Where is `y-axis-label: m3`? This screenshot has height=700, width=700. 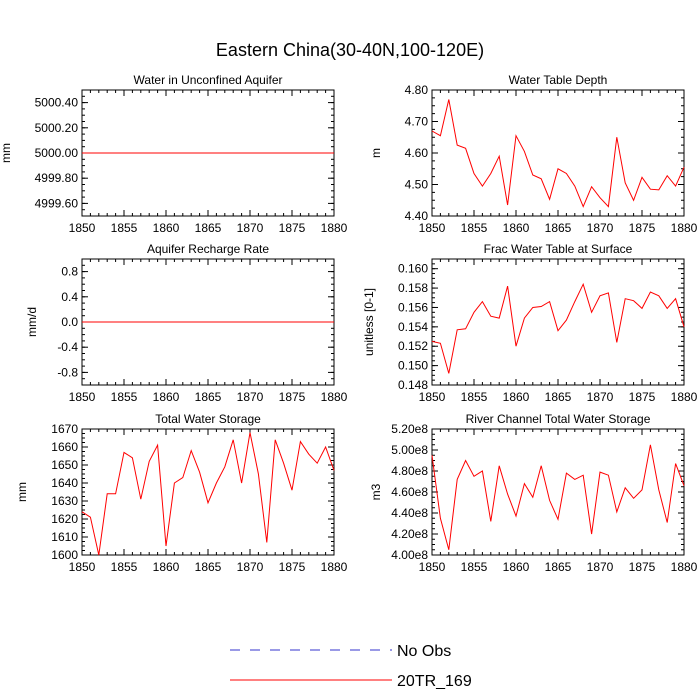 y-axis-label: m3 is located at coordinates (376, 491).